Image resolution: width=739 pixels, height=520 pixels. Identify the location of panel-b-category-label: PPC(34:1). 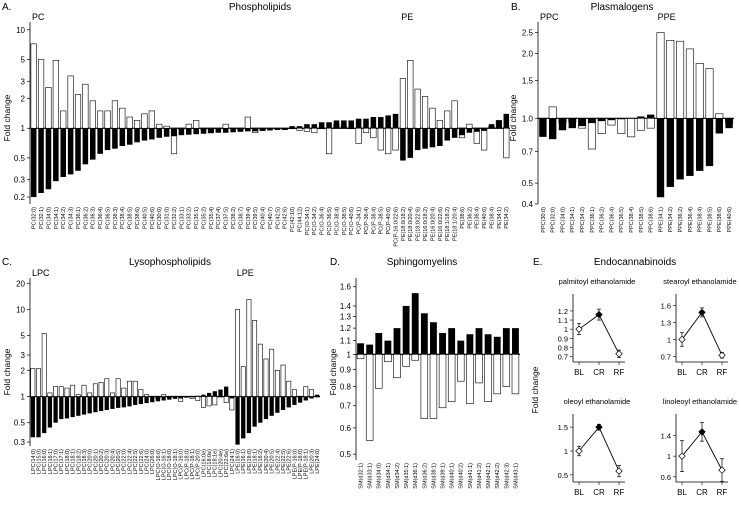
(573, 220).